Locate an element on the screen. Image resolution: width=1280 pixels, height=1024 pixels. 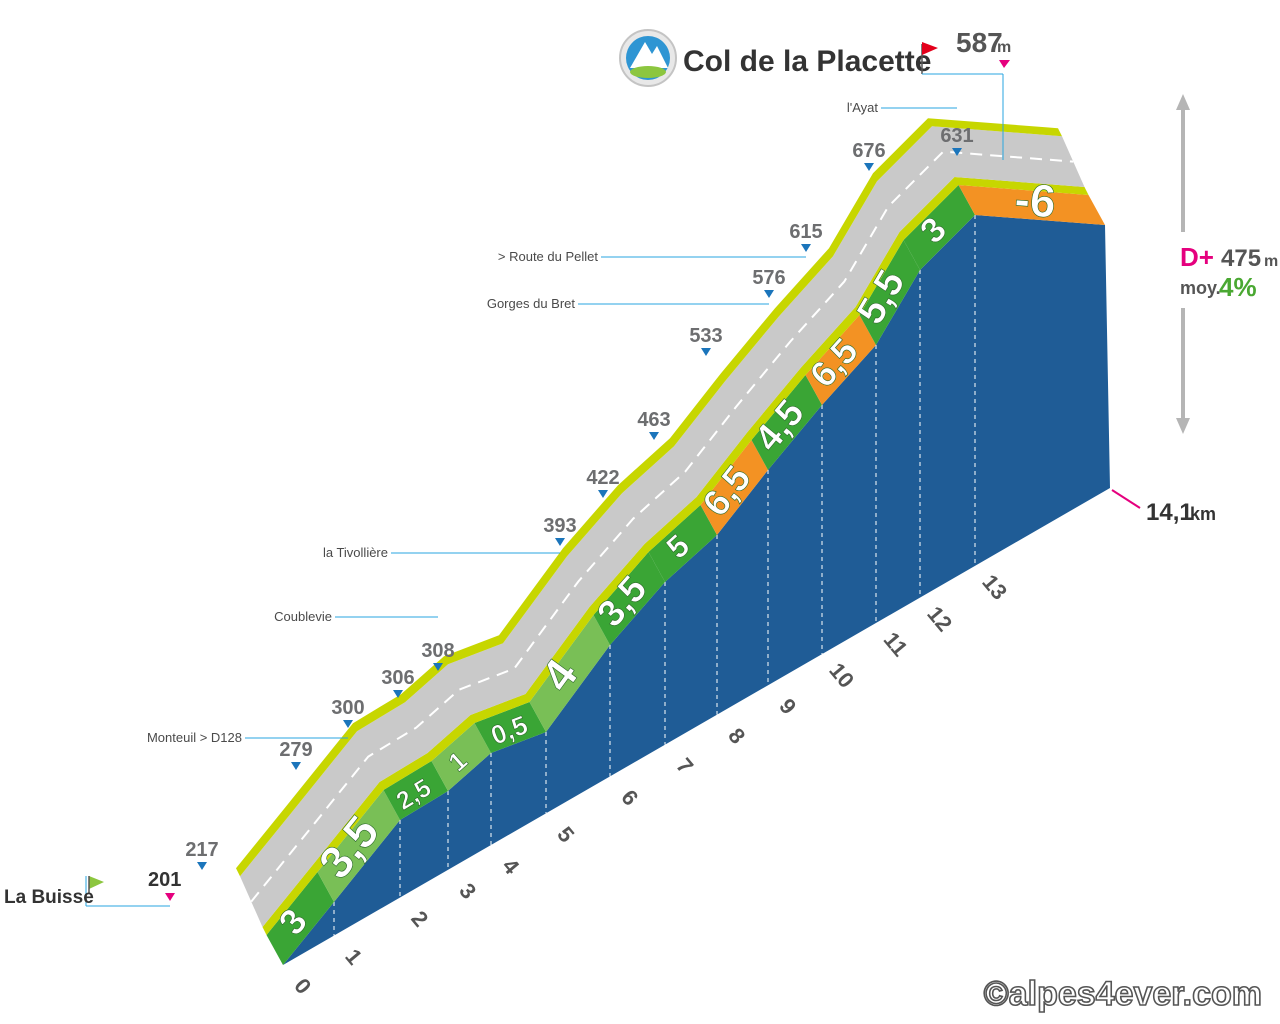
km-tick-label: 13 is located at coordinates (994, 587).